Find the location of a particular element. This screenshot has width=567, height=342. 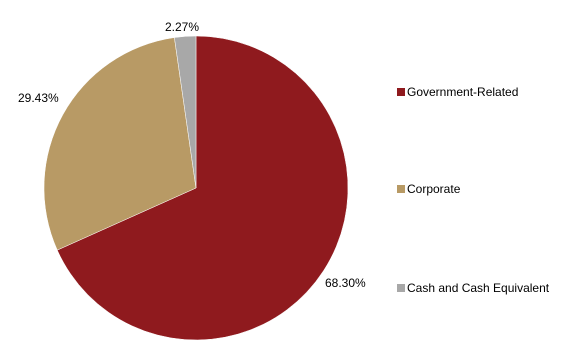

slice-label-corporate: 29.43% is located at coordinates (38, 98).